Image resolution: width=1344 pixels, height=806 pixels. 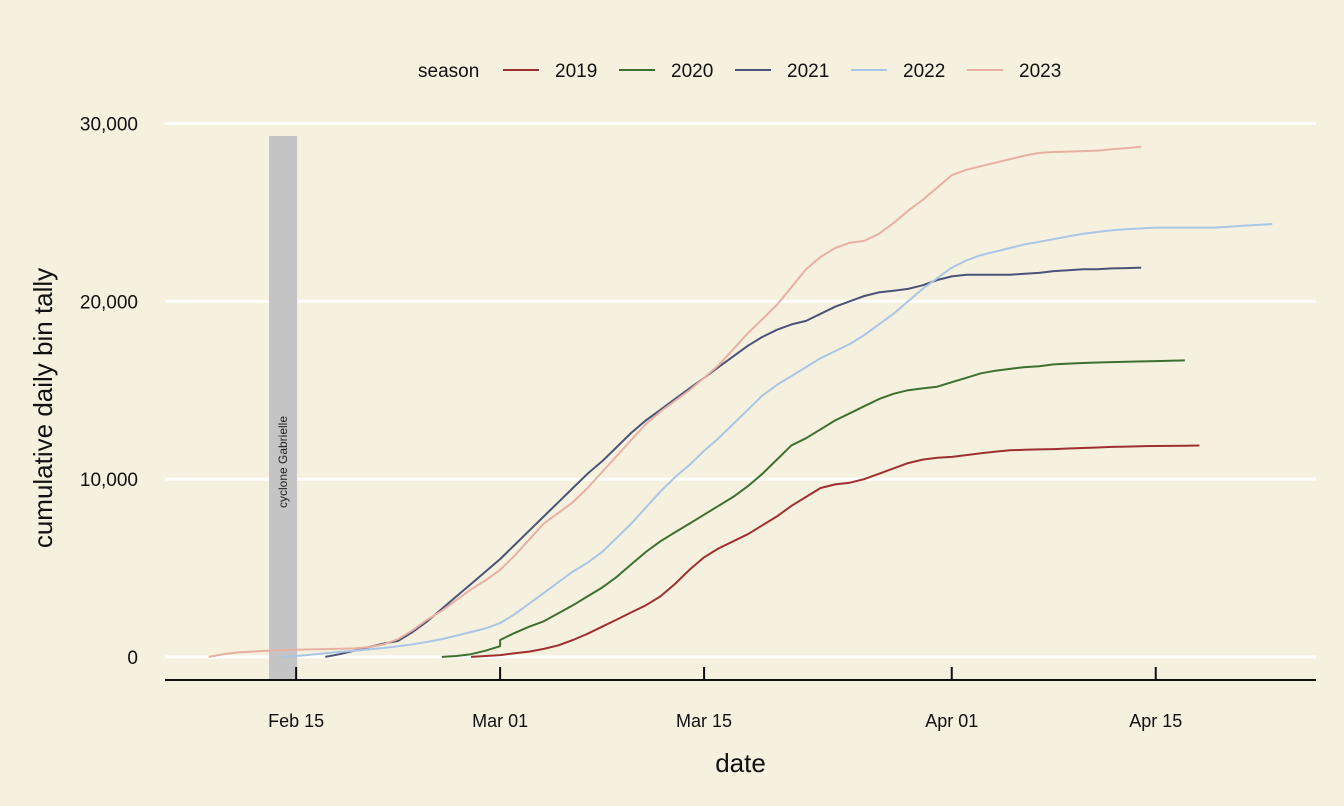 I want to click on x-axis: Feb 15 Mar 01 Mar 15 Apr 01 Apr 15, so click(x=740, y=699).